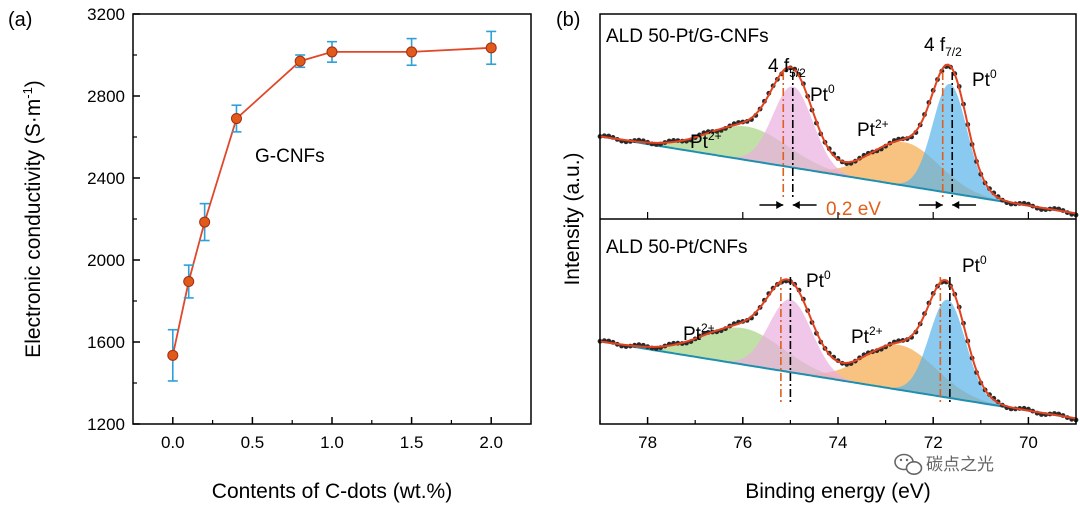 The width and height of the screenshot is (1080, 508). Describe the element at coordinates (412, 442) in the screenshot. I see `x-tick-label-a: 1.5` at that location.